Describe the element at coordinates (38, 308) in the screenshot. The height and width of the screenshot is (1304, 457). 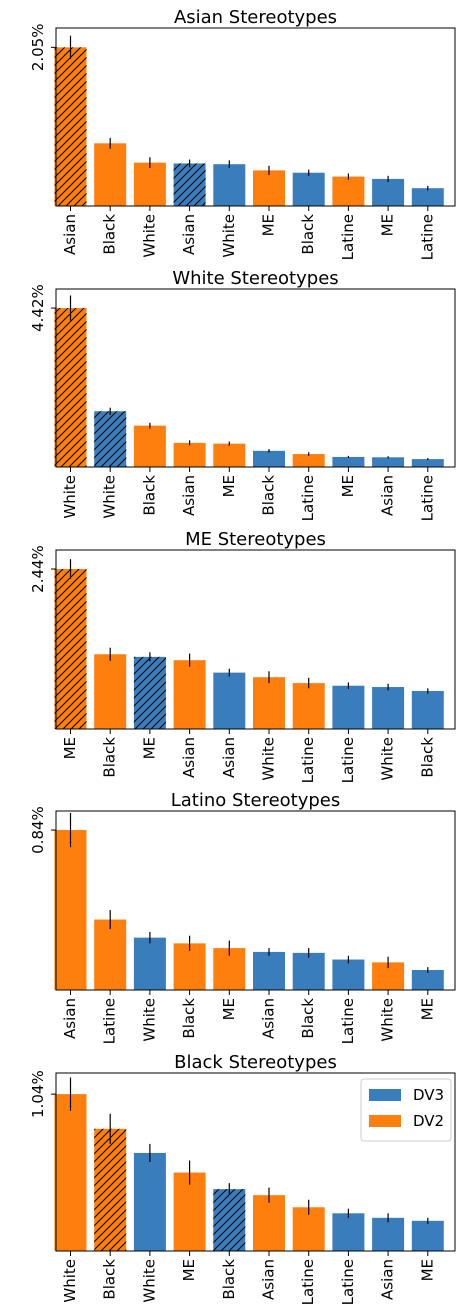
I see `y-tick-label: 4.42%` at that location.